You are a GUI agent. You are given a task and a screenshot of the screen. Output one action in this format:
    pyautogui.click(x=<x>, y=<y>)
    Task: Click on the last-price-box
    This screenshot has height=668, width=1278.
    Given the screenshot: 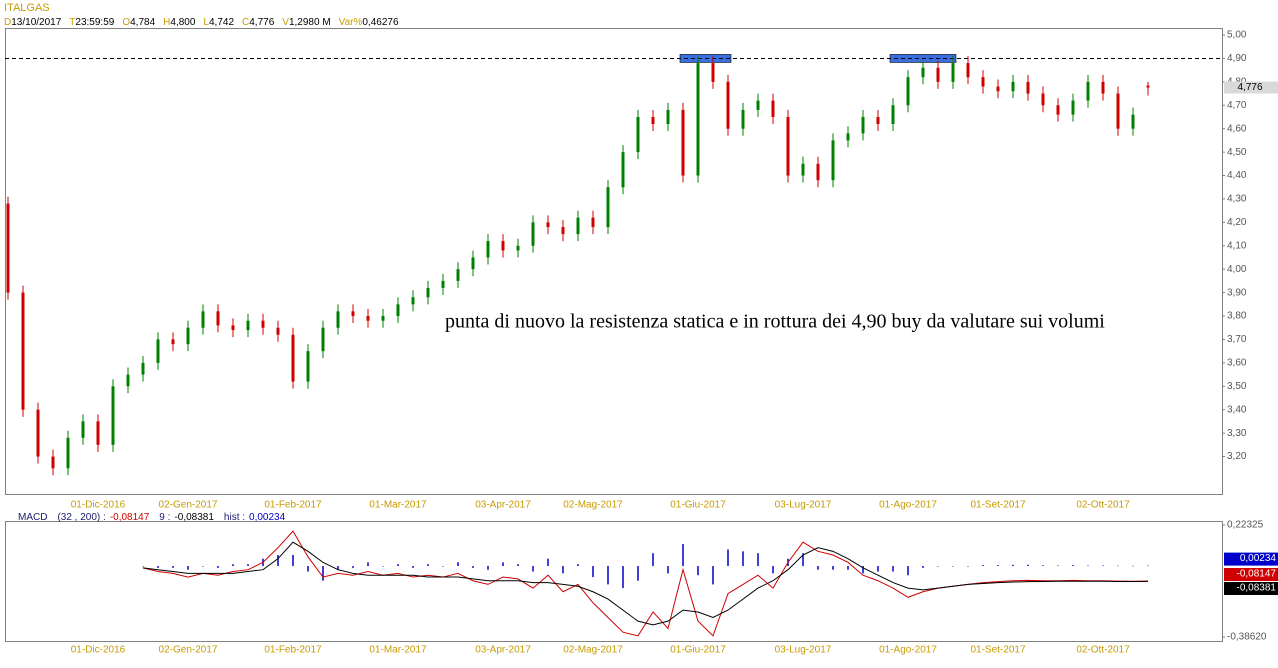 What is the action you would take?
    pyautogui.click(x=1251, y=87)
    